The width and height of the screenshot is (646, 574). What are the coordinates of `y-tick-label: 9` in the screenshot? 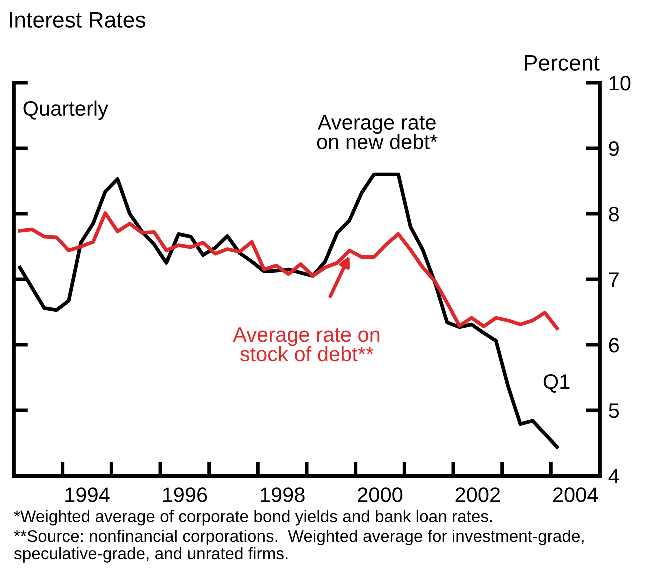 It's located at (614, 149).